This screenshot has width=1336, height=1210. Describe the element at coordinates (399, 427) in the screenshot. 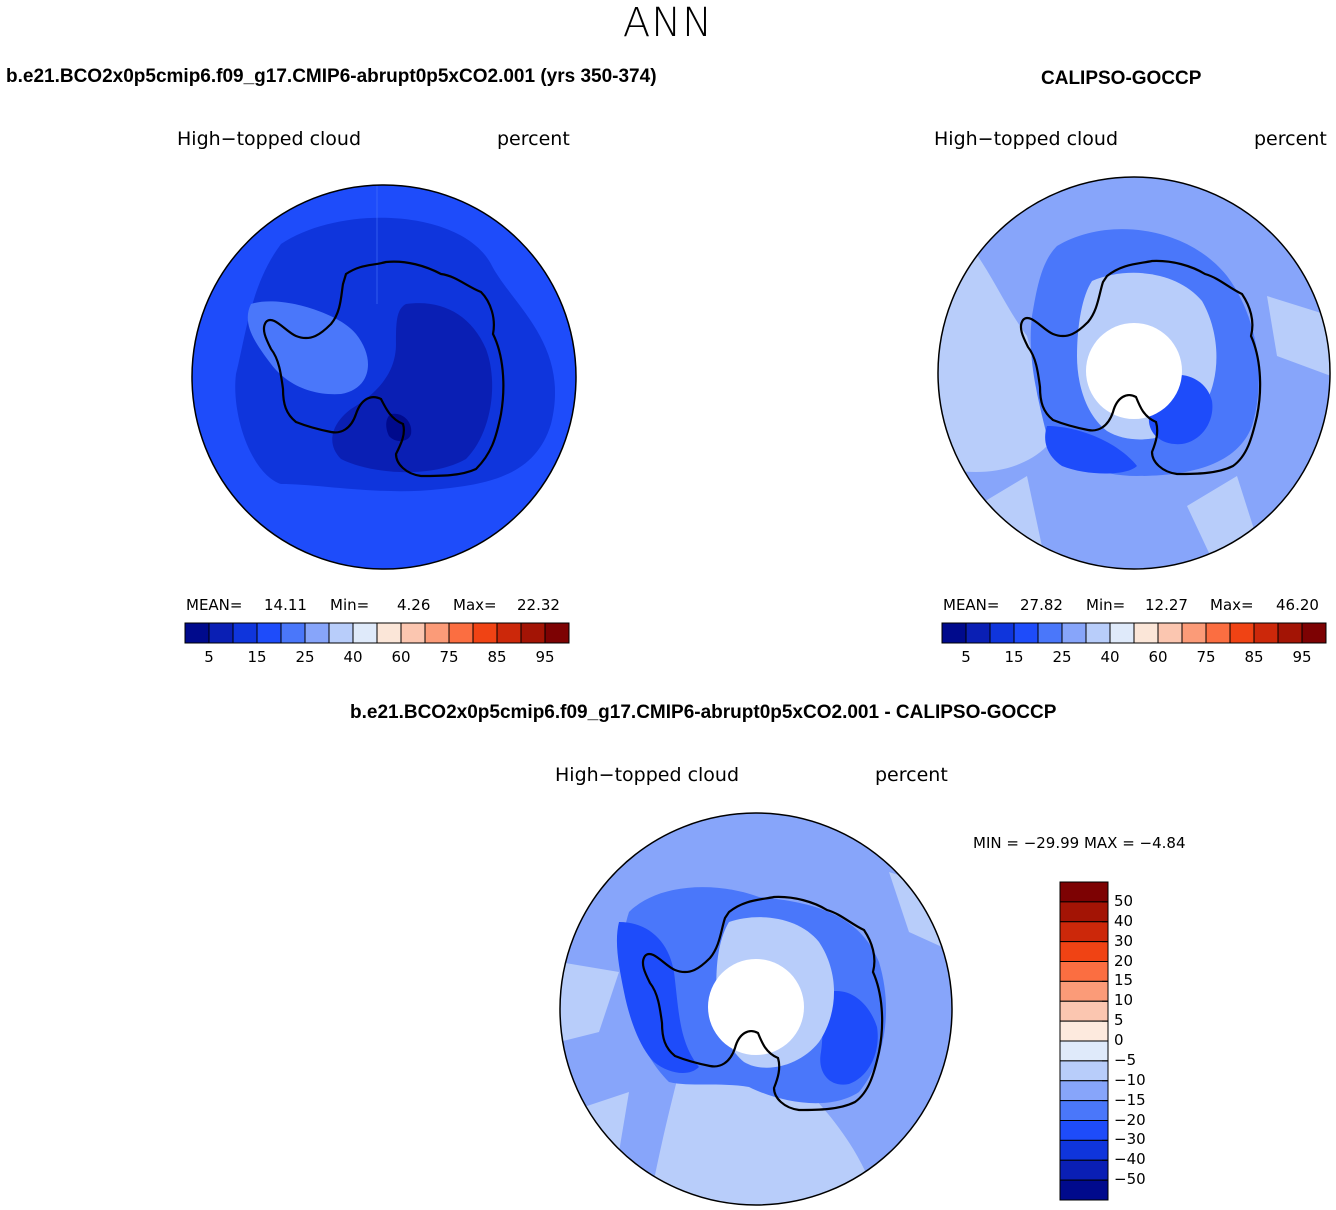

I see `model-field-min` at that location.